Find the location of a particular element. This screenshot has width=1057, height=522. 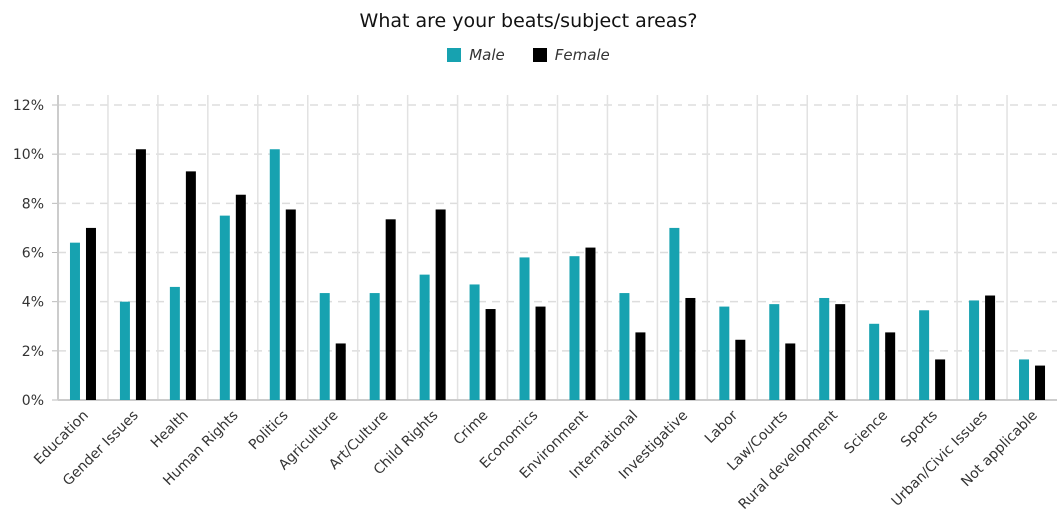

x-tick-label: Rural development is located at coordinates (789, 460).